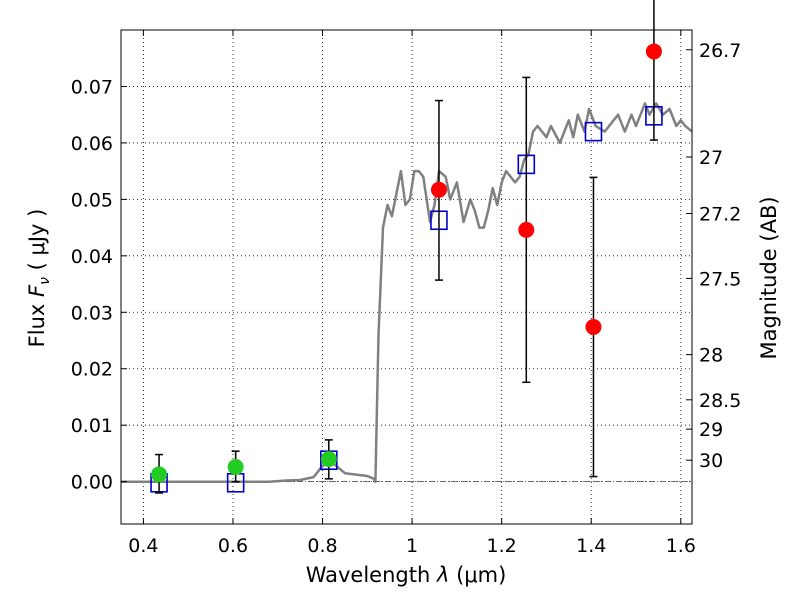 The image size is (800, 600). What do you see at coordinates (92, 257) in the screenshot?
I see `y-tick-label: 0.04` at bounding box center [92, 257].